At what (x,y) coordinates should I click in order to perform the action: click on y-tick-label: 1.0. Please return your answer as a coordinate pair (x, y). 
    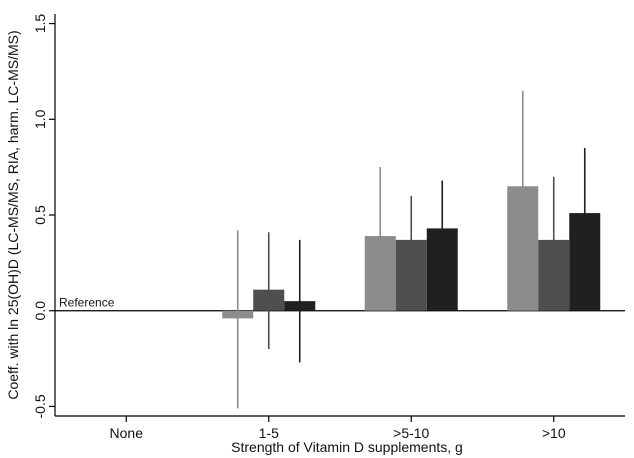
    Looking at the image, I should click on (40, 119).